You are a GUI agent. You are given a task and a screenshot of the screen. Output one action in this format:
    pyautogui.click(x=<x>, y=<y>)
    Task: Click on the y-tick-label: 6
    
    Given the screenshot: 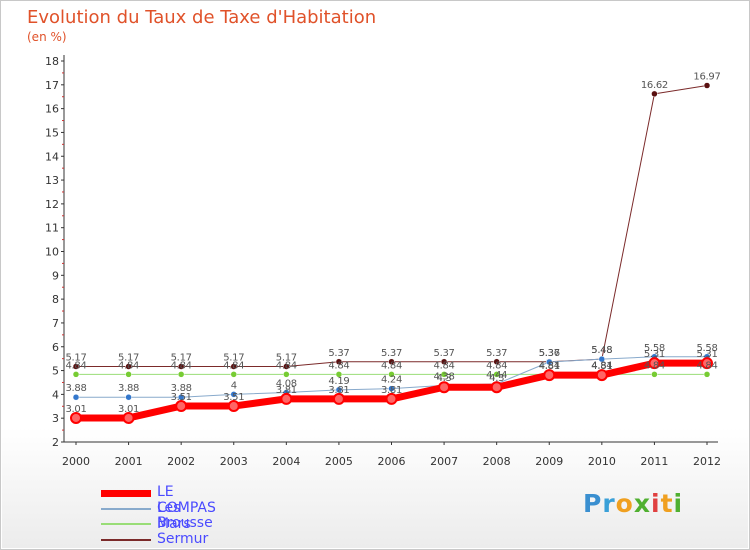 What is the action you would take?
    pyautogui.click(x=55, y=347)
    